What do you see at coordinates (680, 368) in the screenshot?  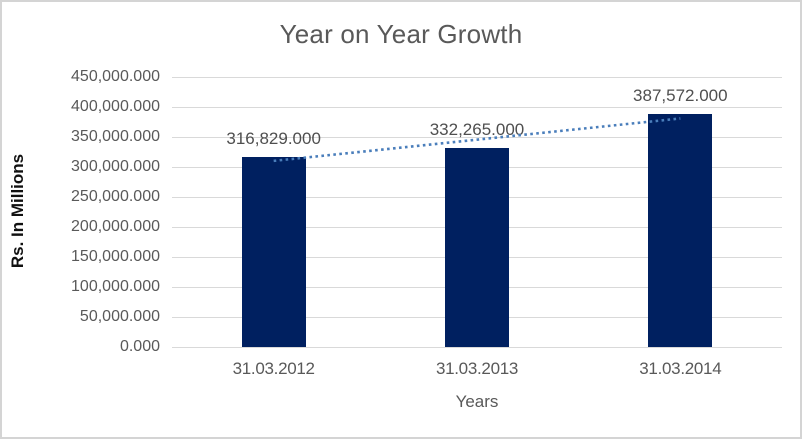 I see `x-axis-tick-label: 31.03.2014` at bounding box center [680, 368].